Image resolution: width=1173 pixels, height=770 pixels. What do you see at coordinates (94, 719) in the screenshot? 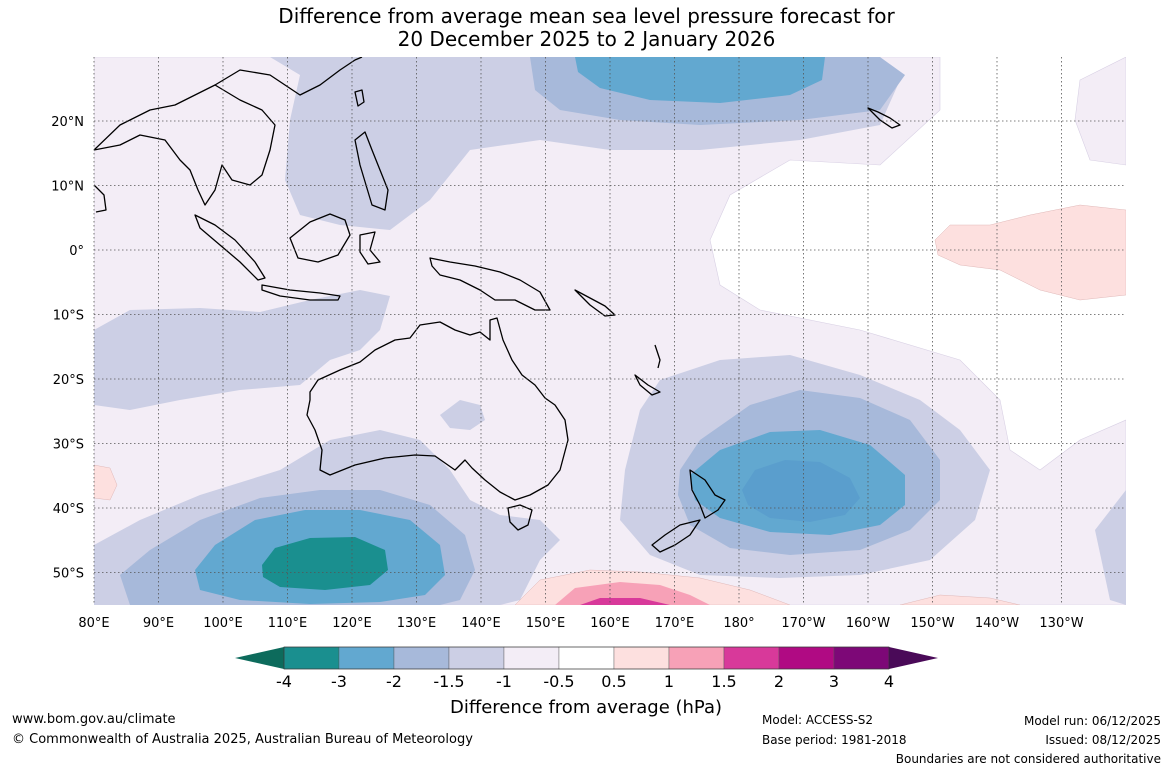
I see `website-link: www.bom.gov.au/climate` at bounding box center [94, 719].